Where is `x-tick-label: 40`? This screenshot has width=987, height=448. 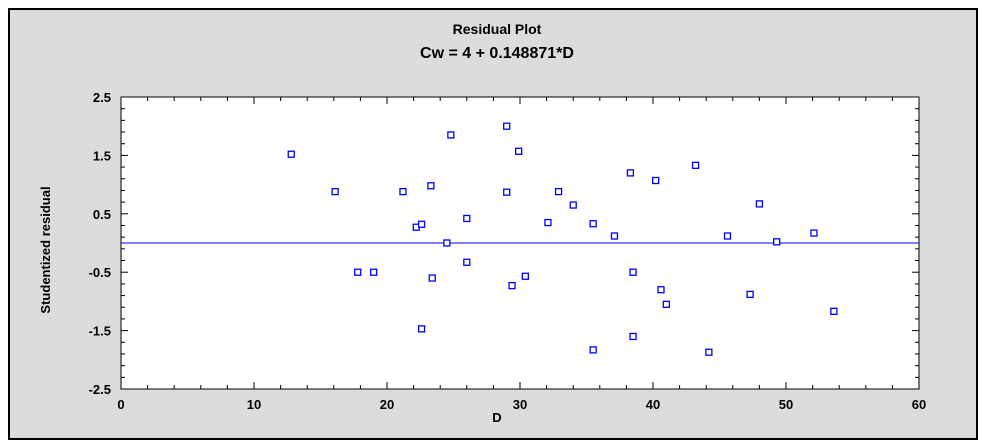
x-tick-label: 40 is located at coordinates (653, 404).